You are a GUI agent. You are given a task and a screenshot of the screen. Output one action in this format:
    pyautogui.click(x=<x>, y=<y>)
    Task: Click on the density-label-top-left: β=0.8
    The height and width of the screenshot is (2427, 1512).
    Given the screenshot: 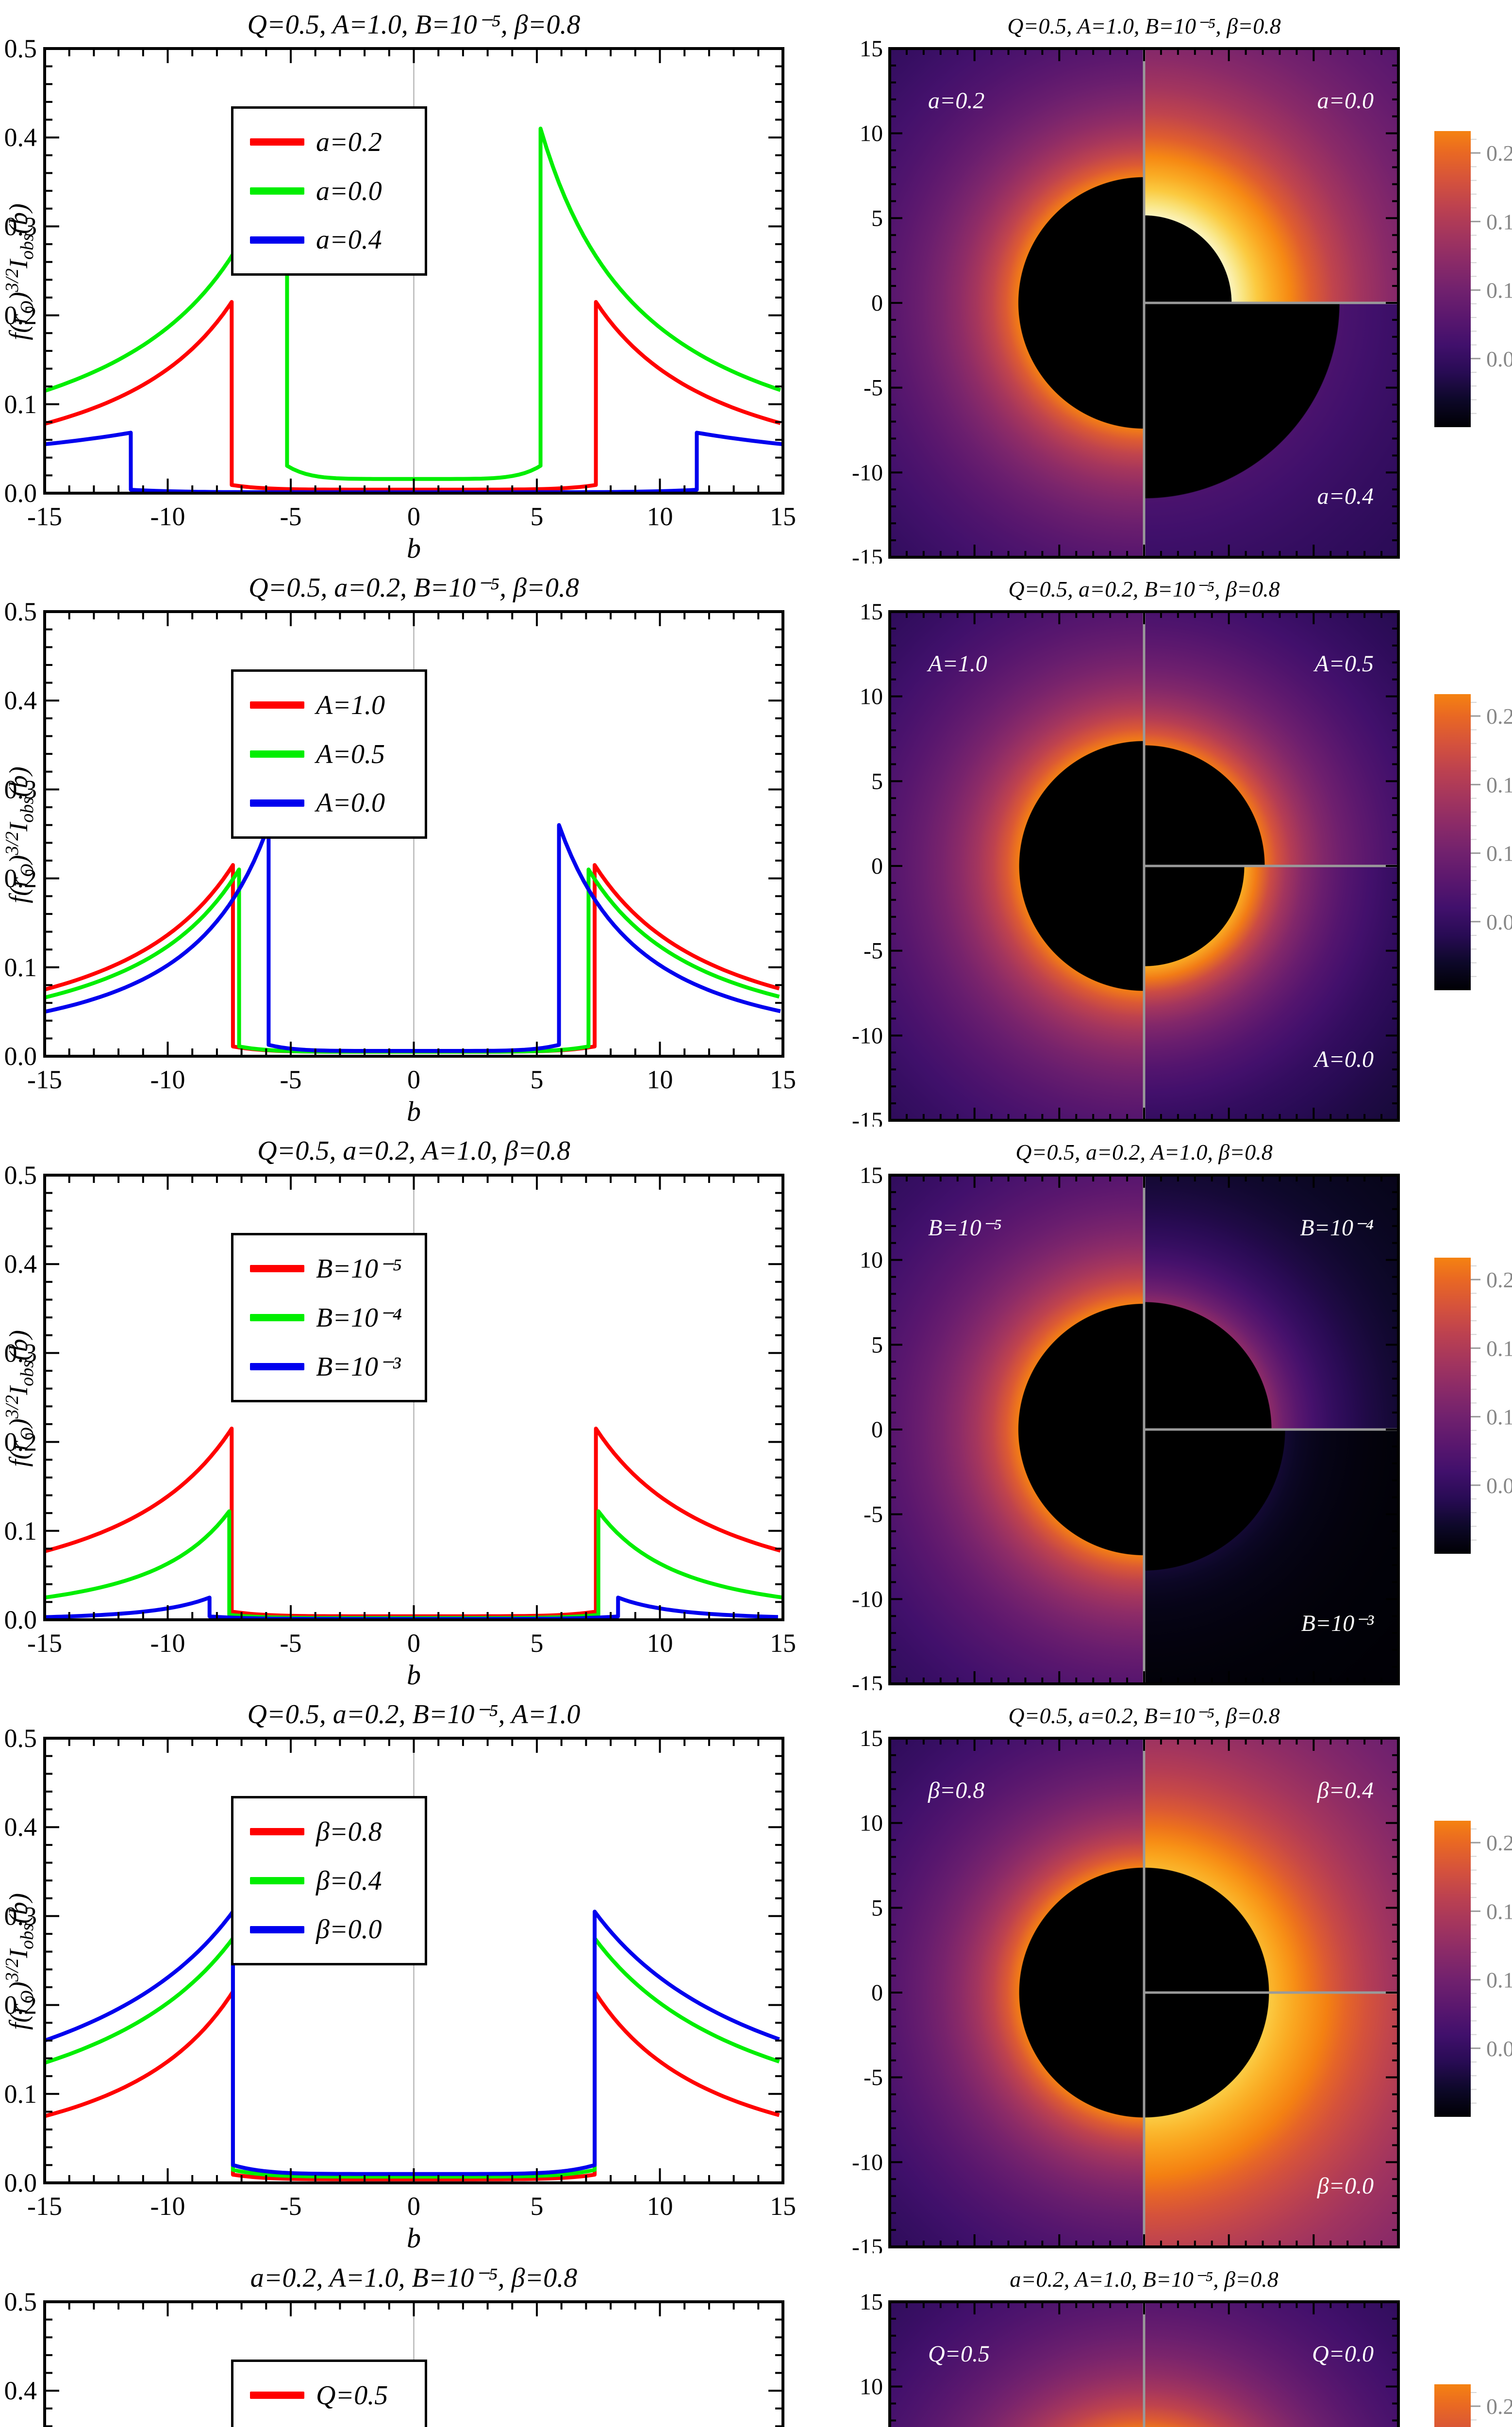 What is the action you would take?
    pyautogui.click(x=956, y=1790)
    